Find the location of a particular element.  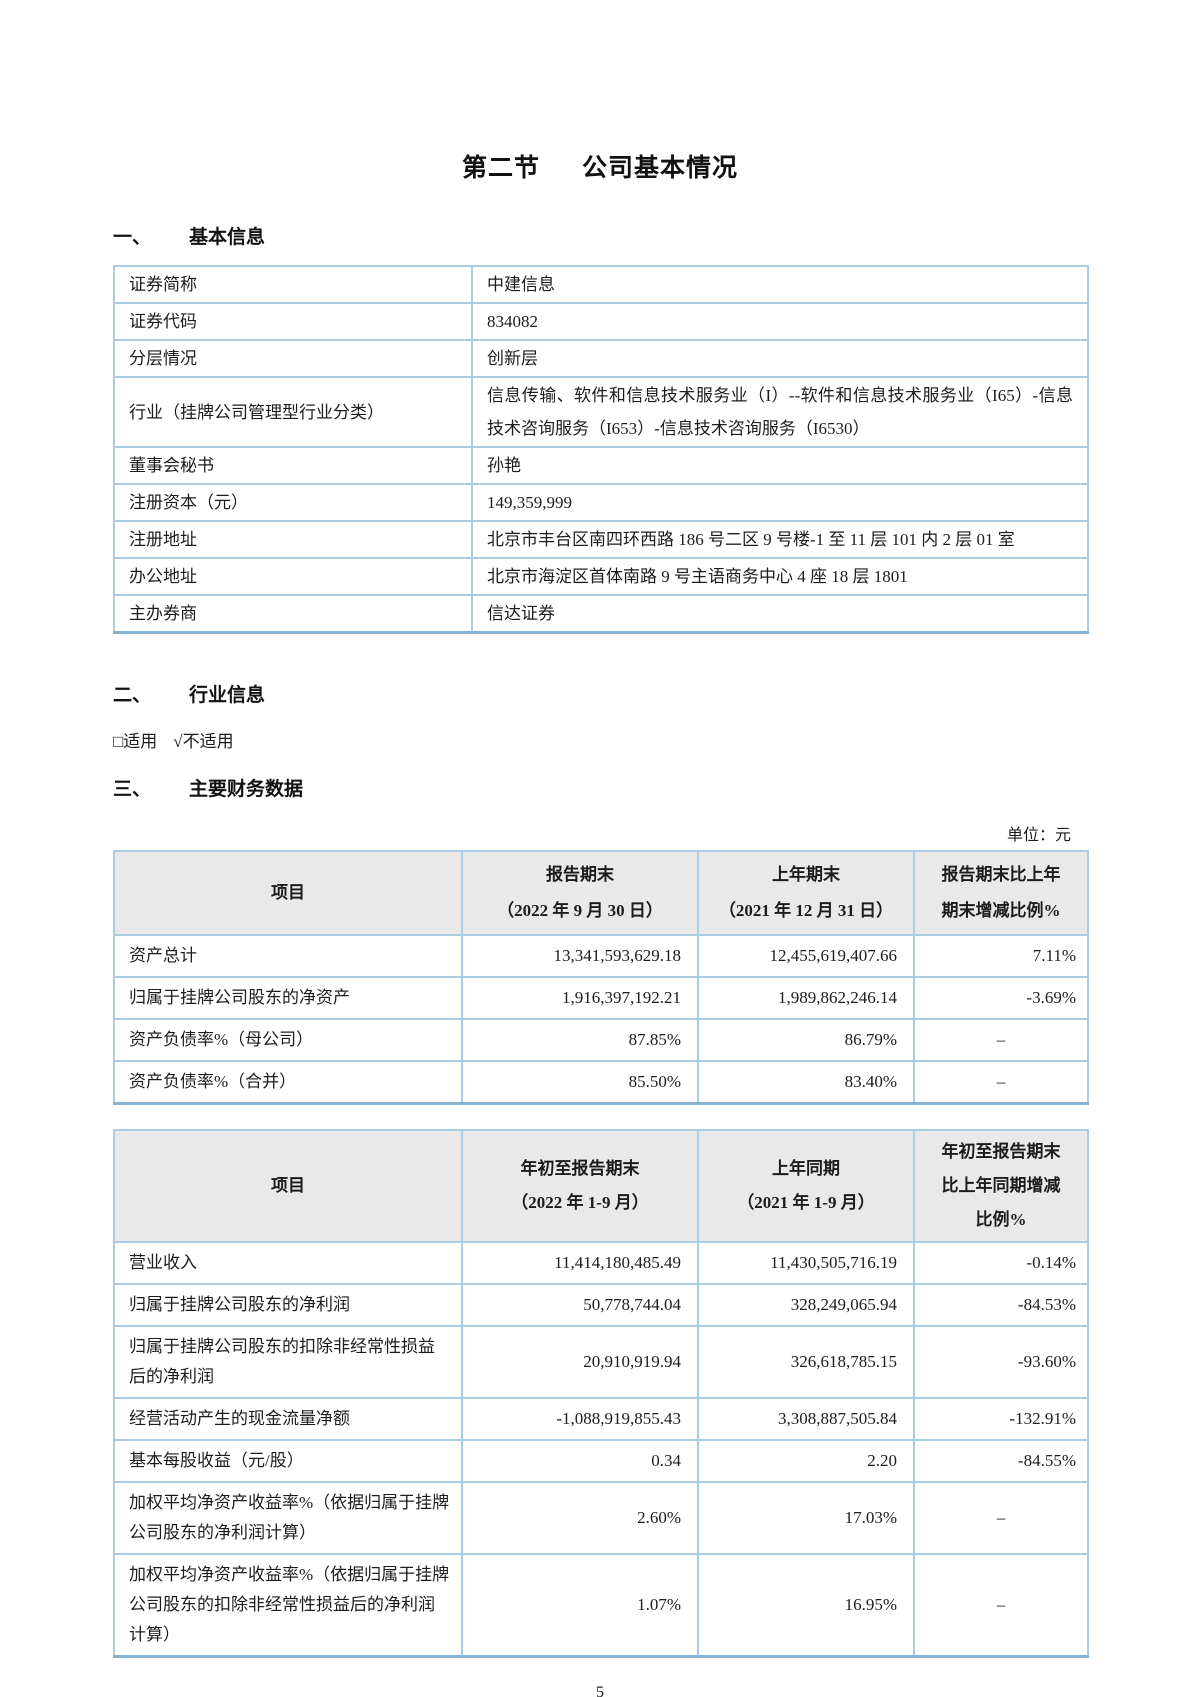

prior-value: 3,308,887,505.84 is located at coordinates (806, 1419).